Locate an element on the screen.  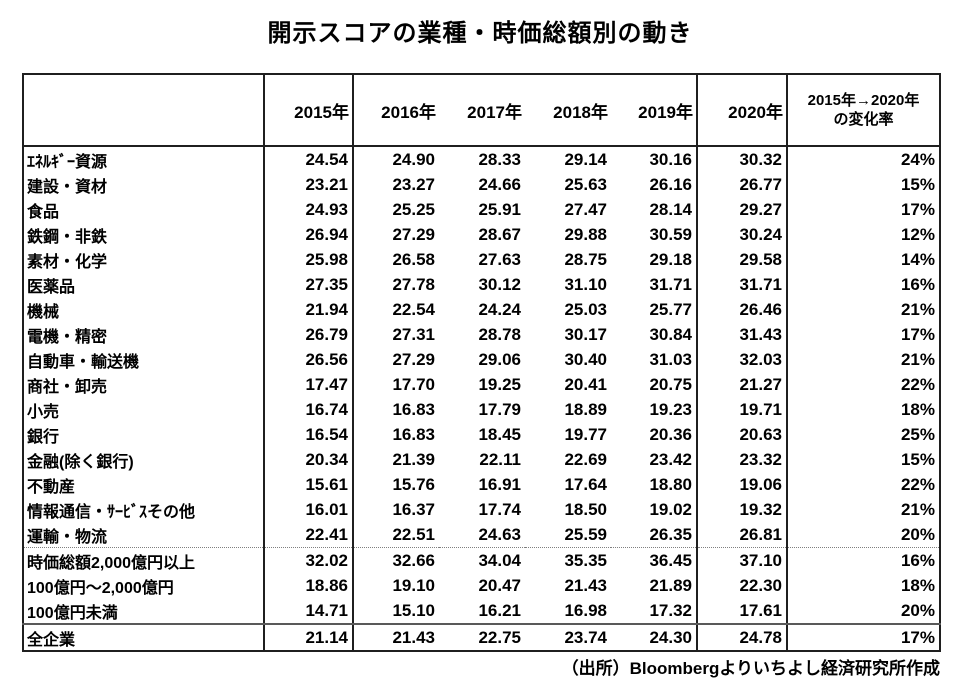
score-cell: 21.39 is located at coordinates (413, 459).